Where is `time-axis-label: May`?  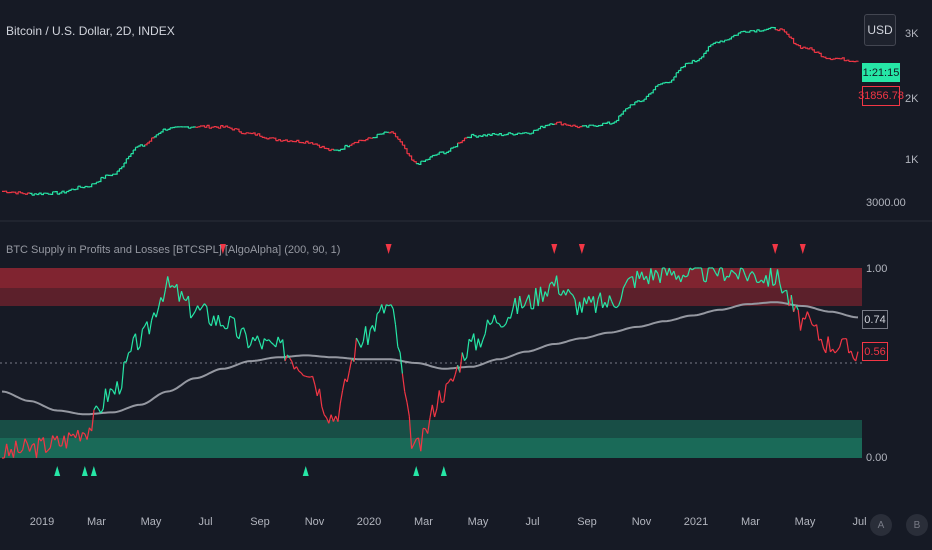
time-axis-label: May is located at coordinates (805, 522).